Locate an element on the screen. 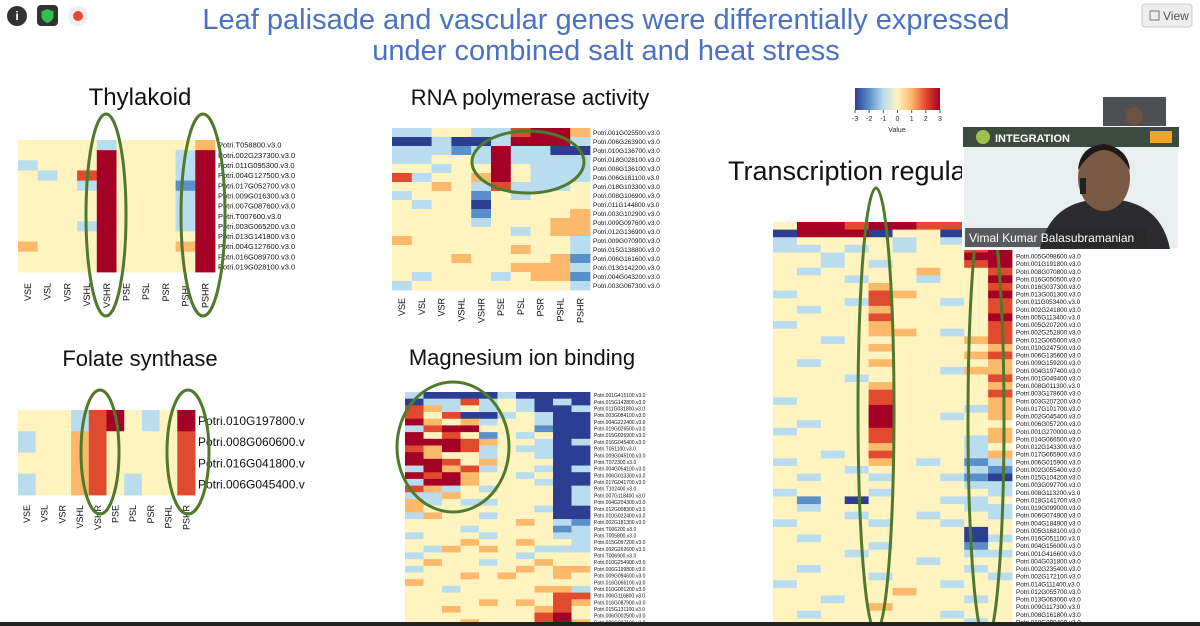 This screenshot has width=1200, height=626. highlight-ellipse is located at coordinates (106, 215).